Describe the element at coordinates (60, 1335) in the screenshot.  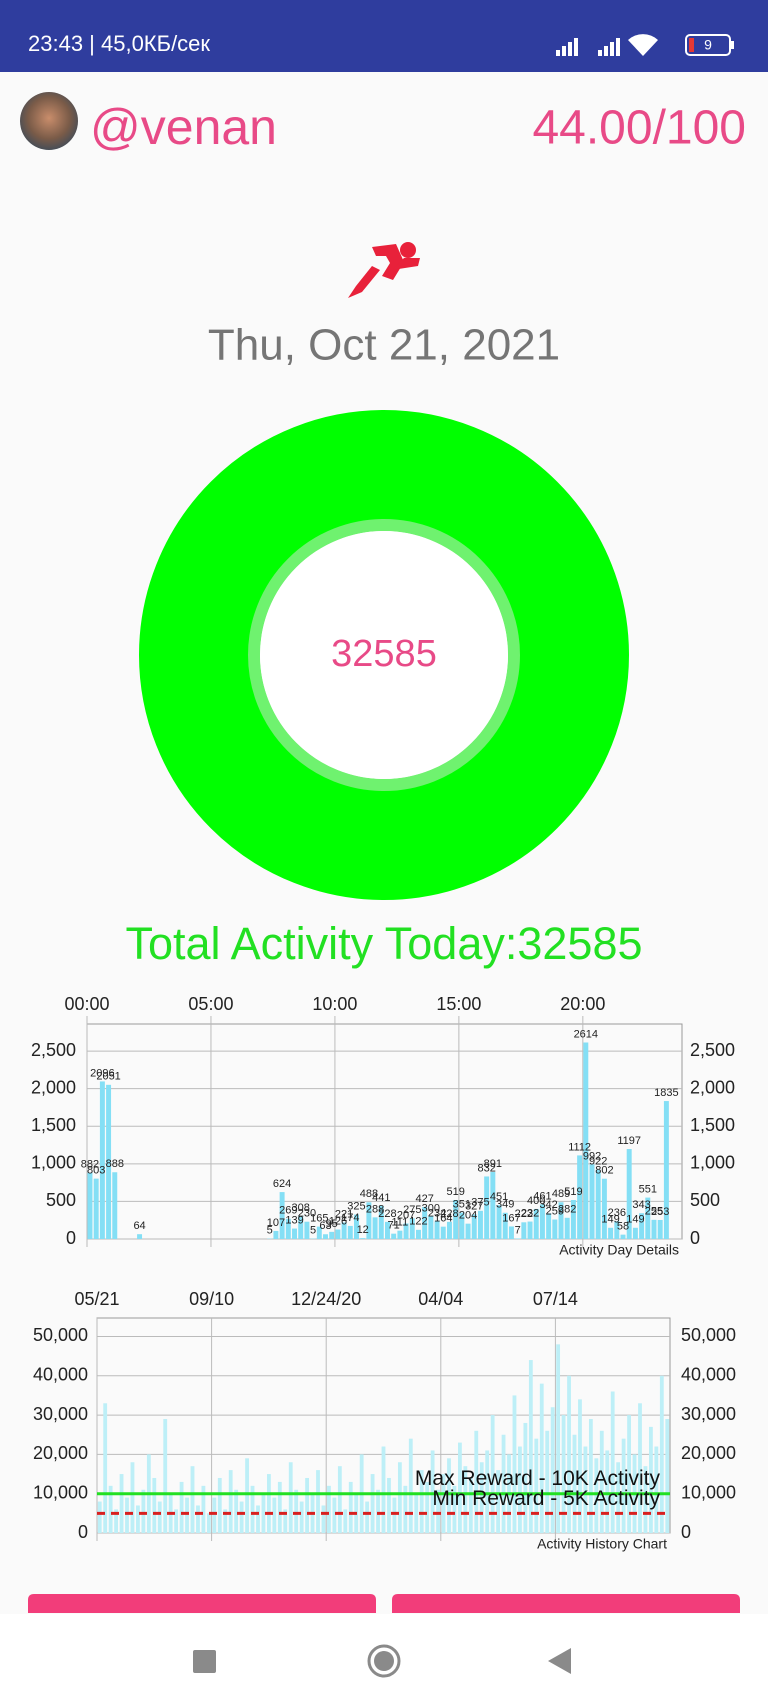
I see `y-tick-label: 50,000` at that location.